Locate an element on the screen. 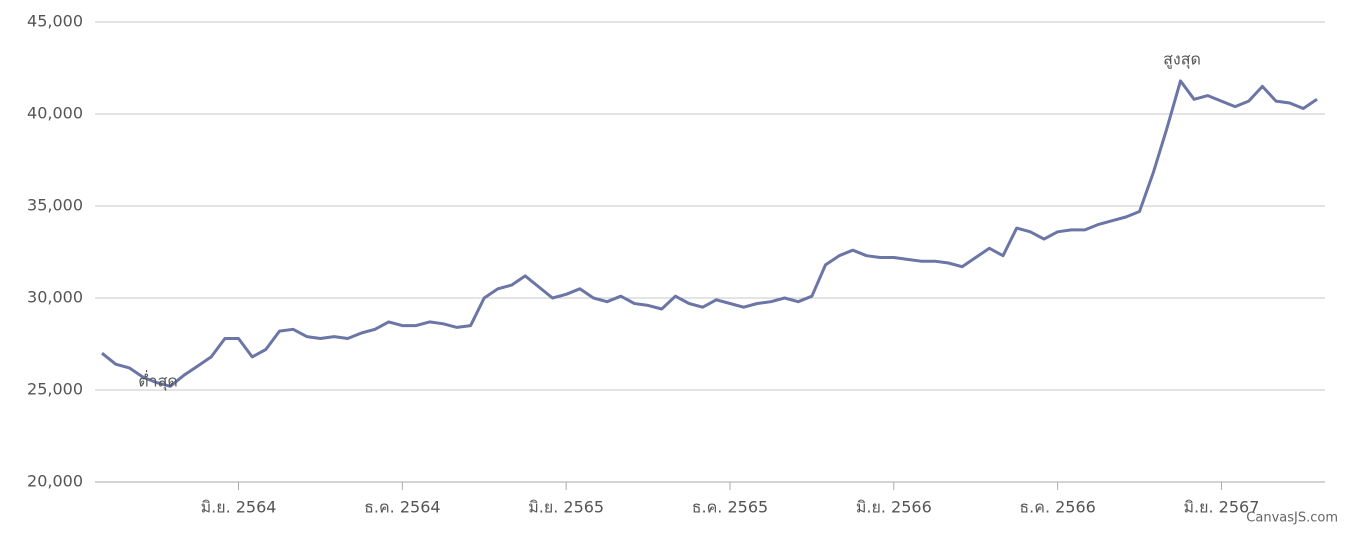 Image resolution: width=1370 pixels, height=534 pixels. x-tick-label: ธ.ค. 2566 is located at coordinates (1057, 507).